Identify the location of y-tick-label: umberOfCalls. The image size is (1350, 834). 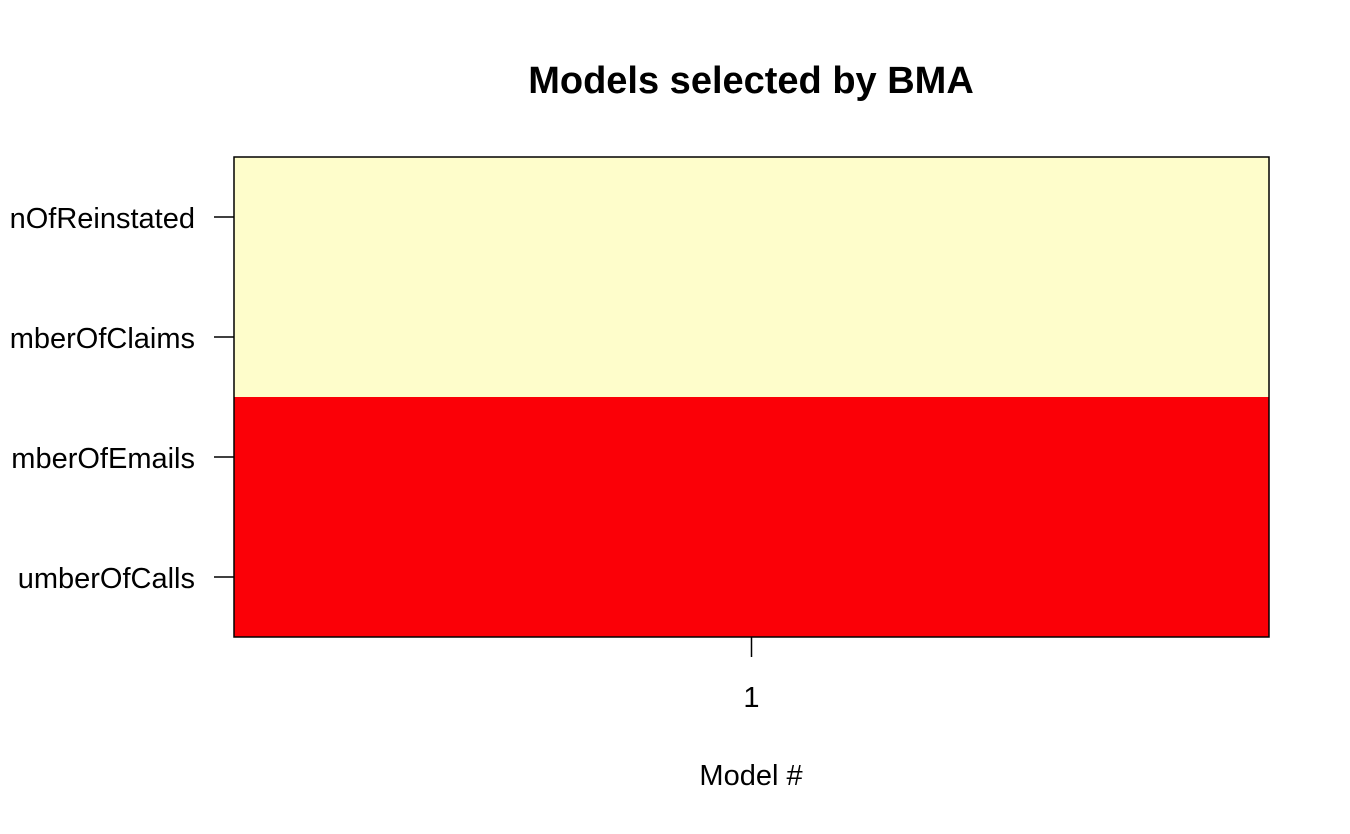
(106, 579).